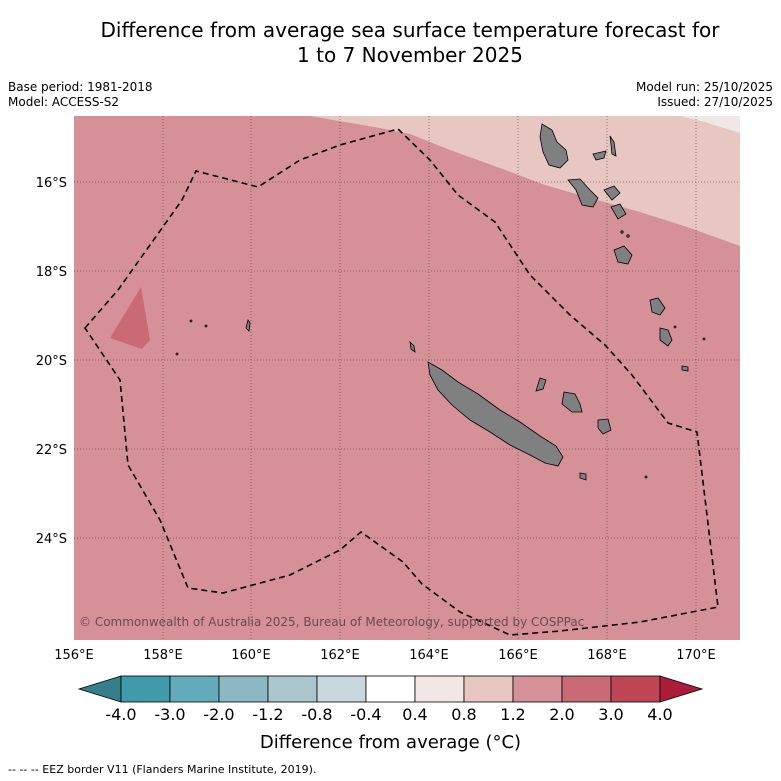  Describe the element at coordinates (704, 87) in the screenshot. I see `model-run: Model run: 25/10/2025` at that location.